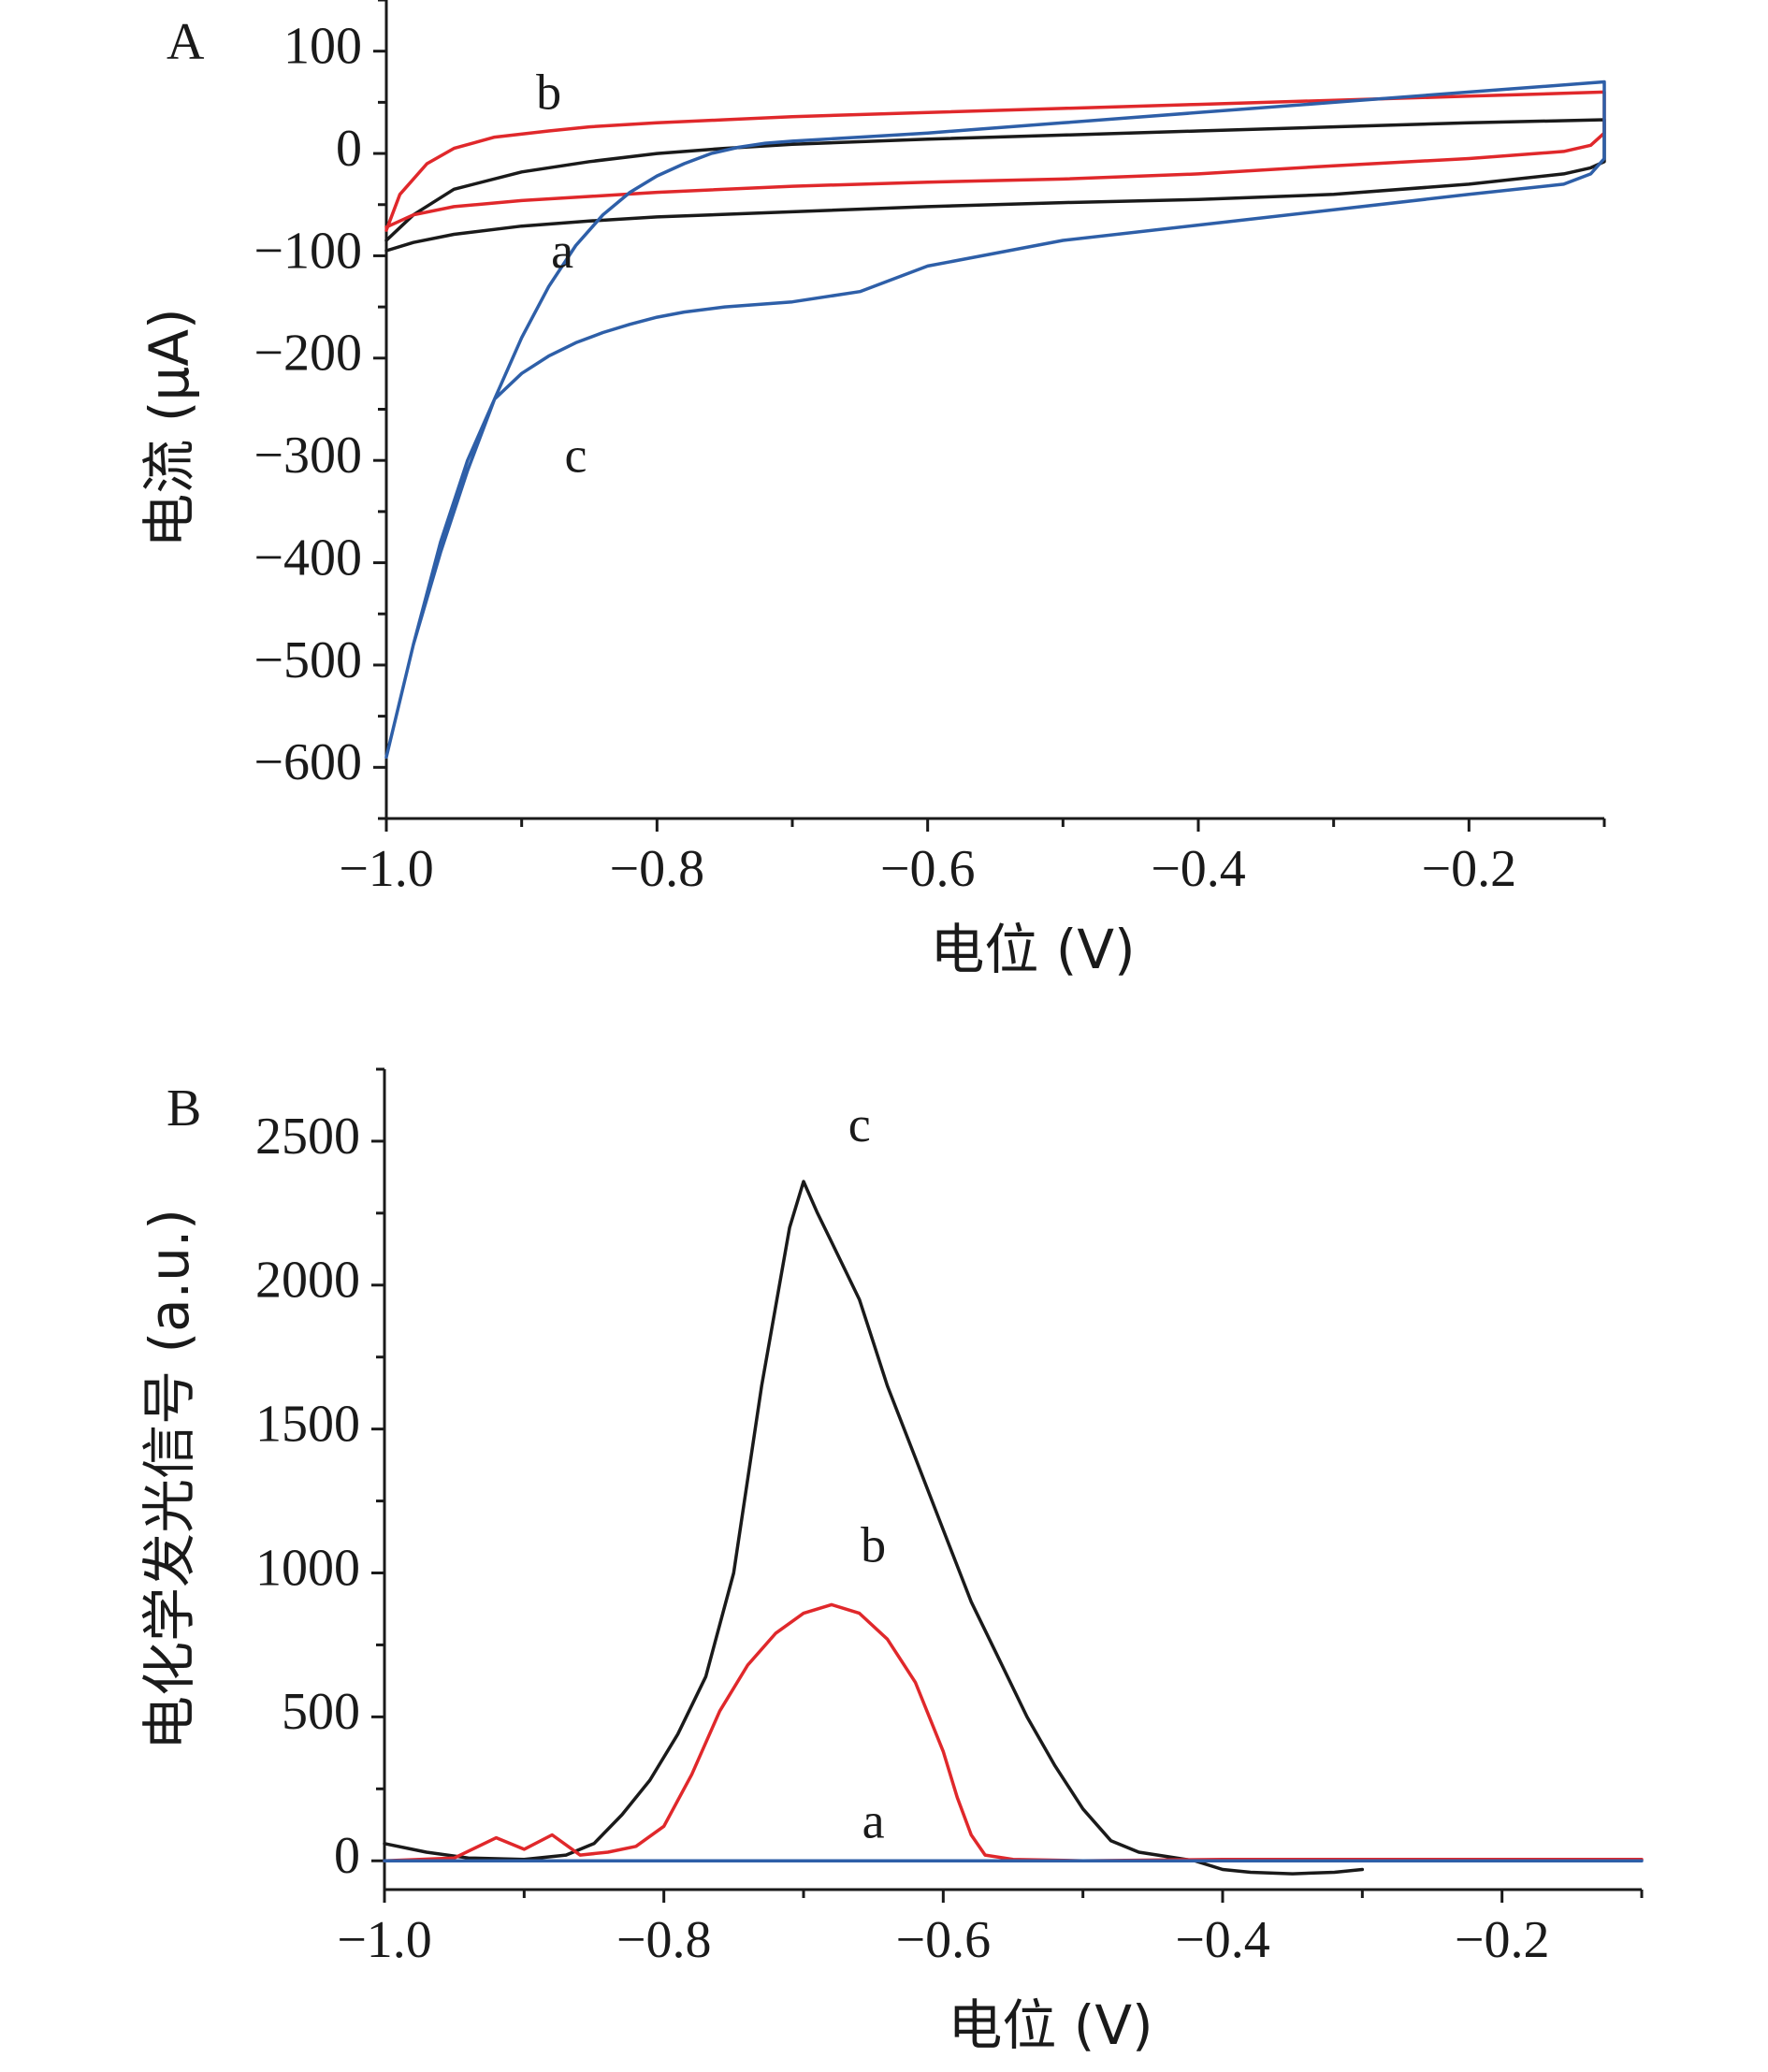 The width and height of the screenshot is (1768, 2072). I want to click on y-tick-label: −500, so click(308, 660).